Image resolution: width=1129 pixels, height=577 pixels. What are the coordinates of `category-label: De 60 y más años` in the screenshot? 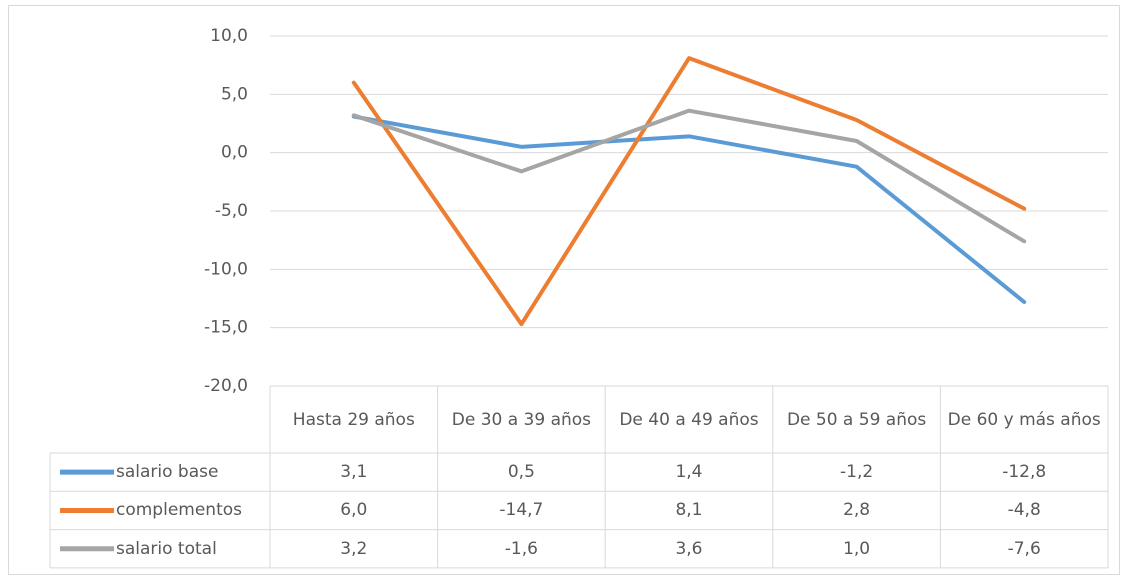 It's located at (1024, 419).